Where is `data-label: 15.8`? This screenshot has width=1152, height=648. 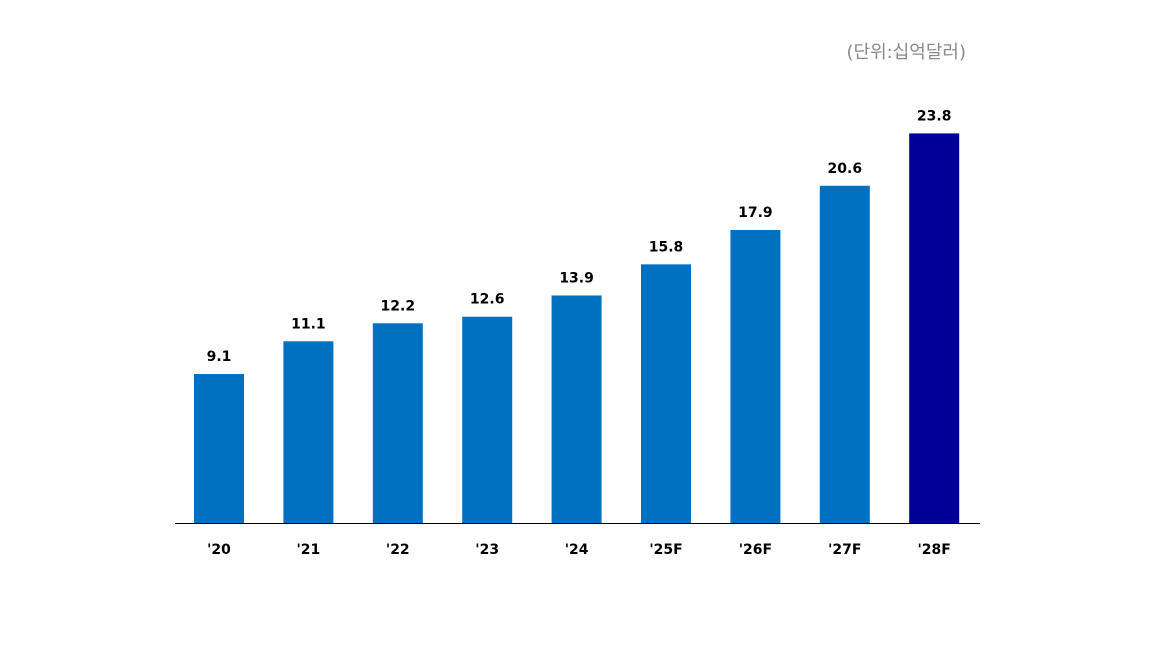
data-label: 15.8 is located at coordinates (666, 247).